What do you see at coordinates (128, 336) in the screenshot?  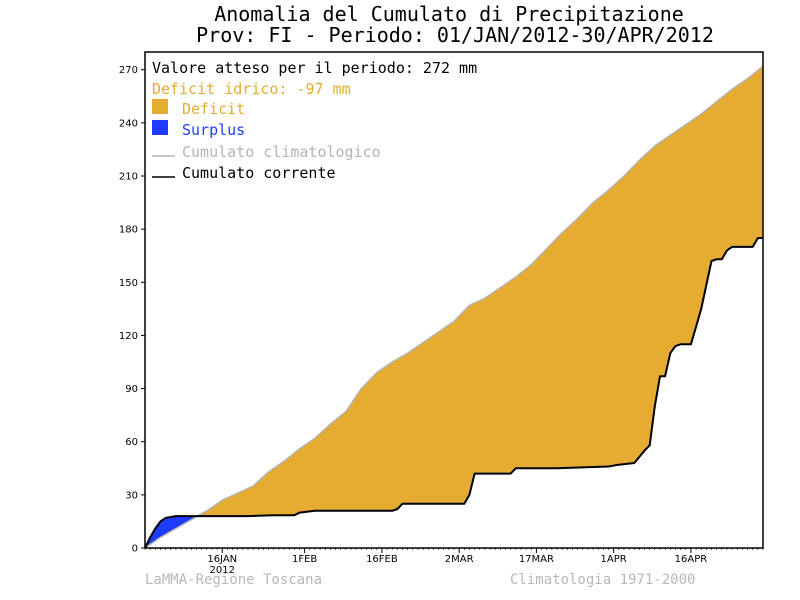 I see `y-tick-label-120: 120` at bounding box center [128, 336].